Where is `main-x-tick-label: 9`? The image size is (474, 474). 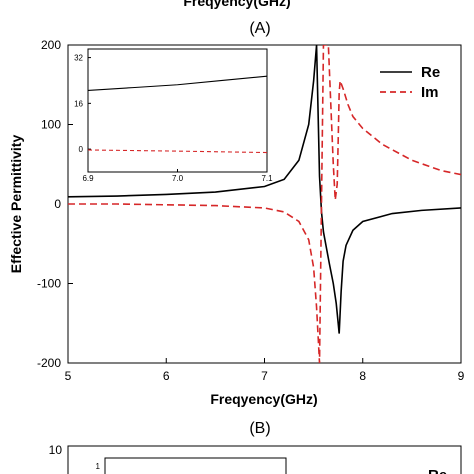 main-x-tick-label: 9 is located at coordinates (461, 376).